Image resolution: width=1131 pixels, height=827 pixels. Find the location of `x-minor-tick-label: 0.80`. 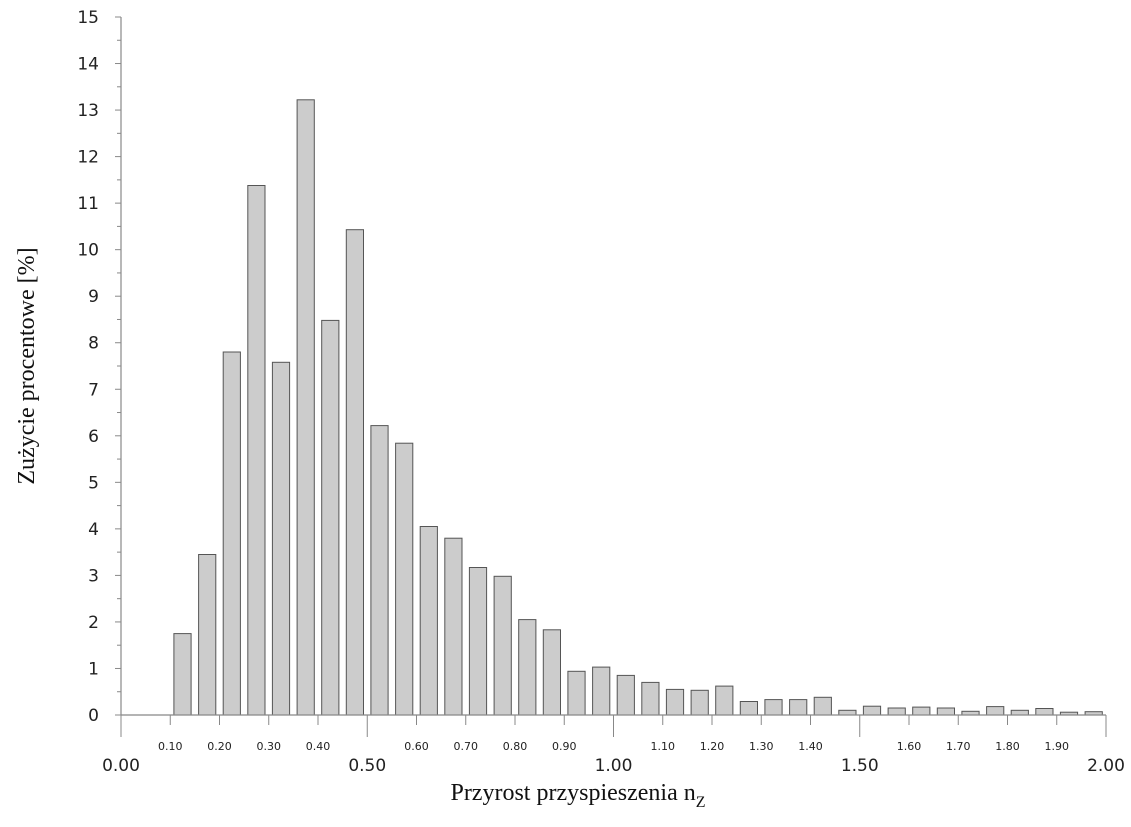

x-minor-tick-label: 0.80 is located at coordinates (515, 746).